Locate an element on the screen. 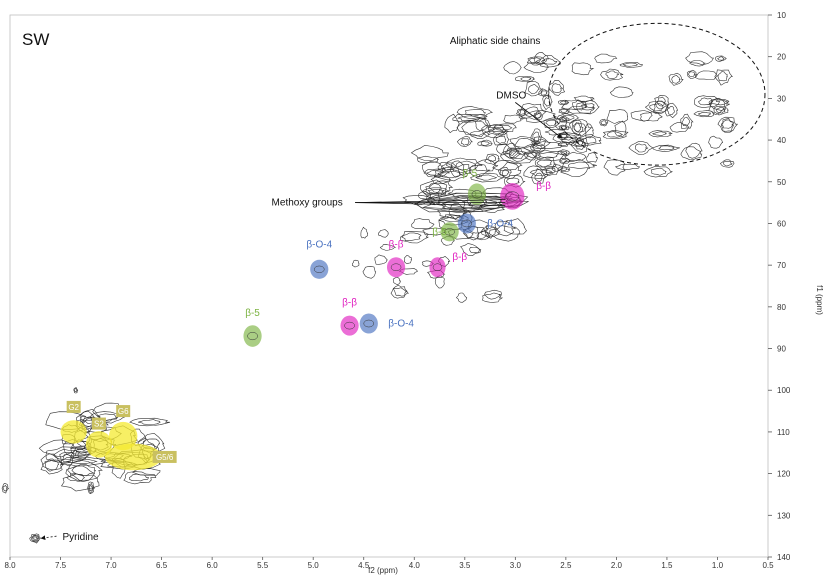 The width and height of the screenshot is (827, 576). x-tick-label: 7.0 is located at coordinates (112, 565).